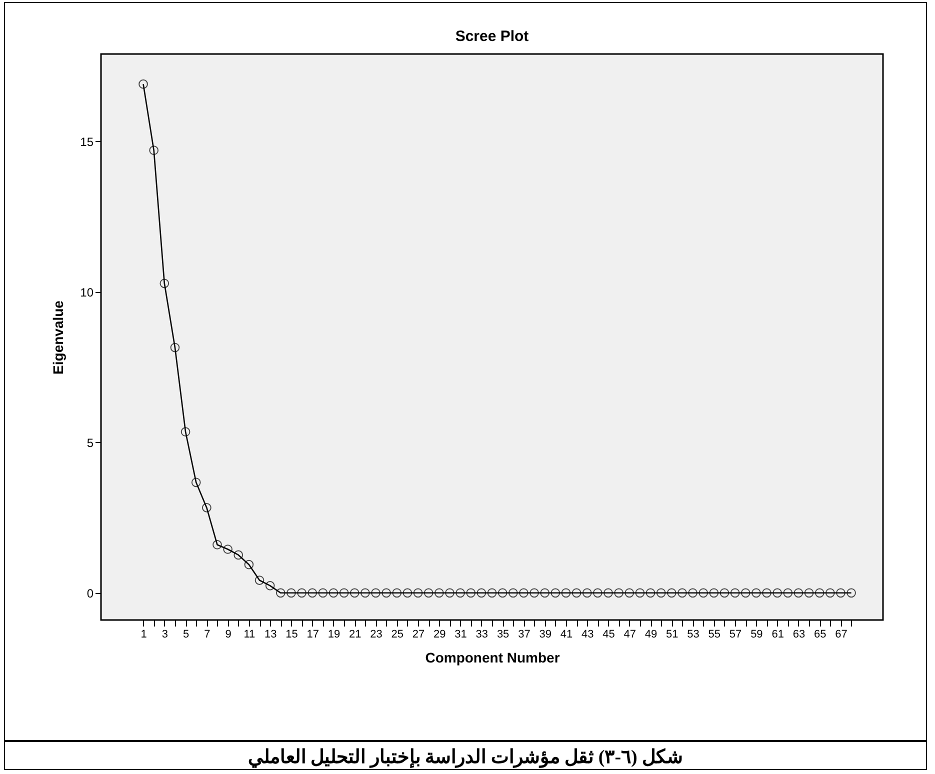  What do you see at coordinates (440, 634) in the screenshot?
I see `x-tick-label: 29` at bounding box center [440, 634].